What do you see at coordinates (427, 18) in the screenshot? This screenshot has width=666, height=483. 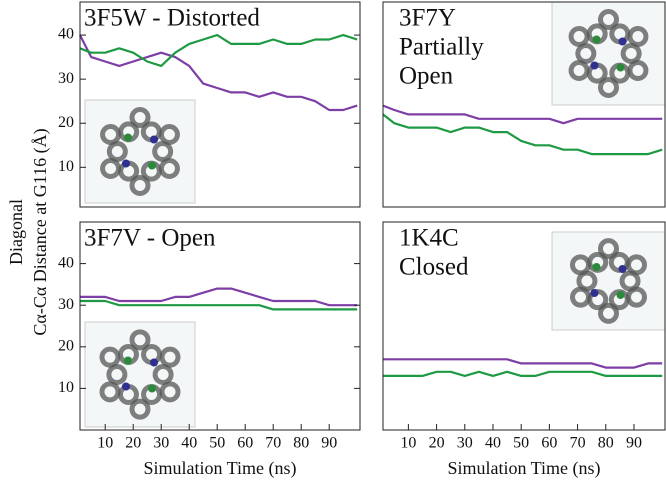 I see `panel-title: 3F7Y` at bounding box center [427, 18].